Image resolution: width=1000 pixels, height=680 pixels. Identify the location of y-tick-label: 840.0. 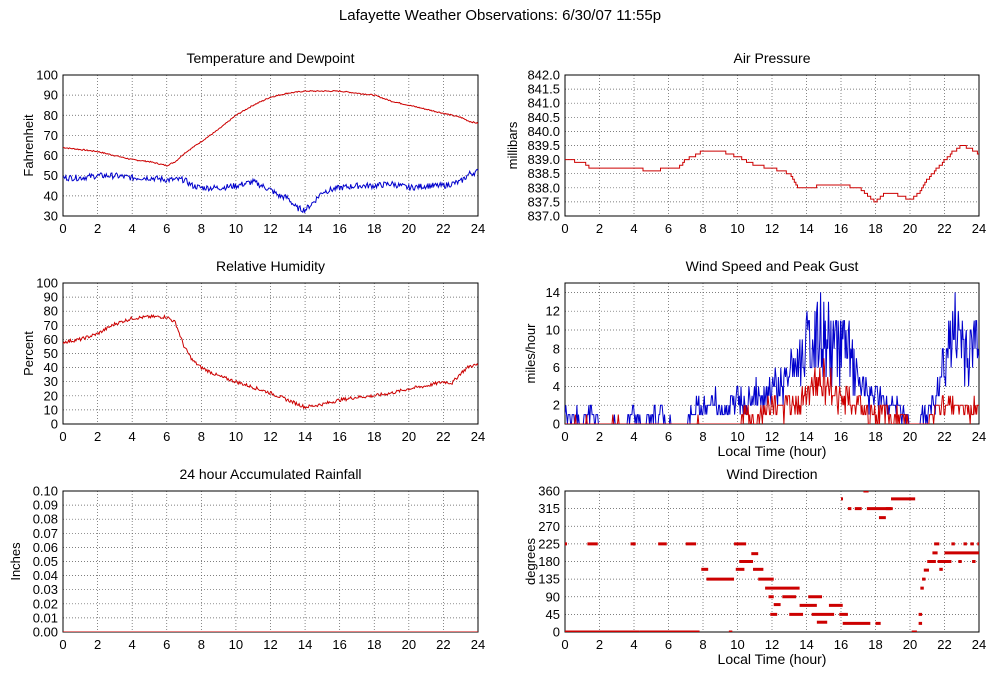
(543, 131).